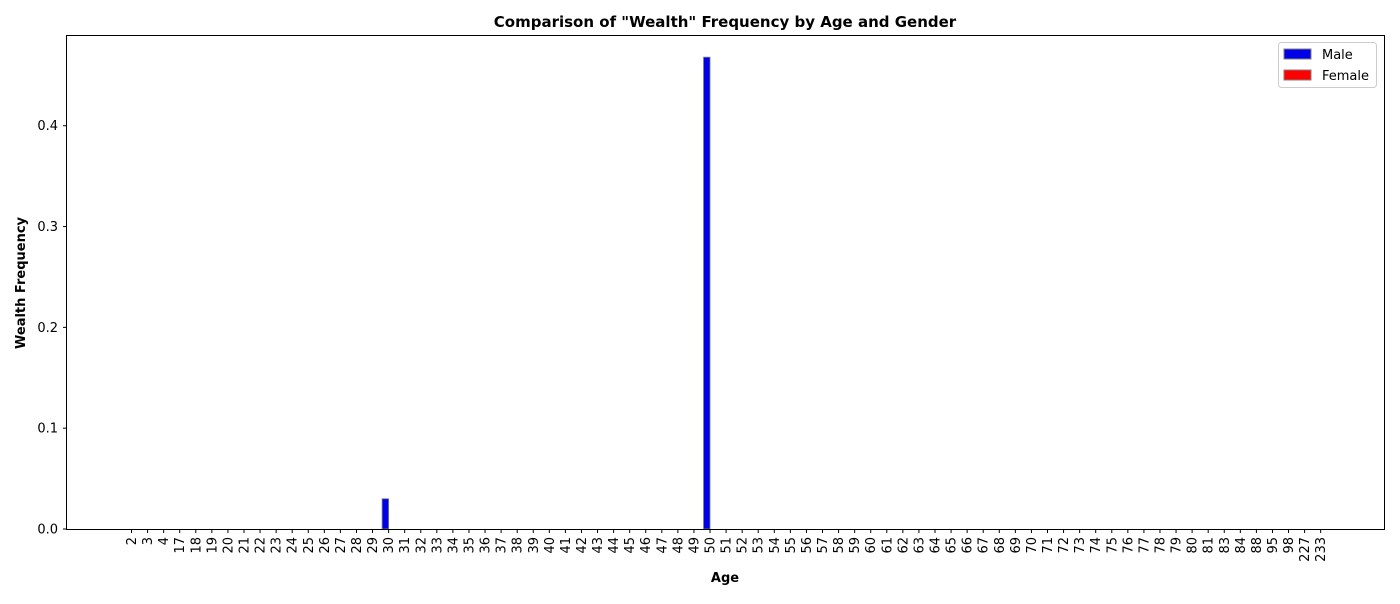  What do you see at coordinates (1297, 75) in the screenshot?
I see `legend-swatch-female` at bounding box center [1297, 75].